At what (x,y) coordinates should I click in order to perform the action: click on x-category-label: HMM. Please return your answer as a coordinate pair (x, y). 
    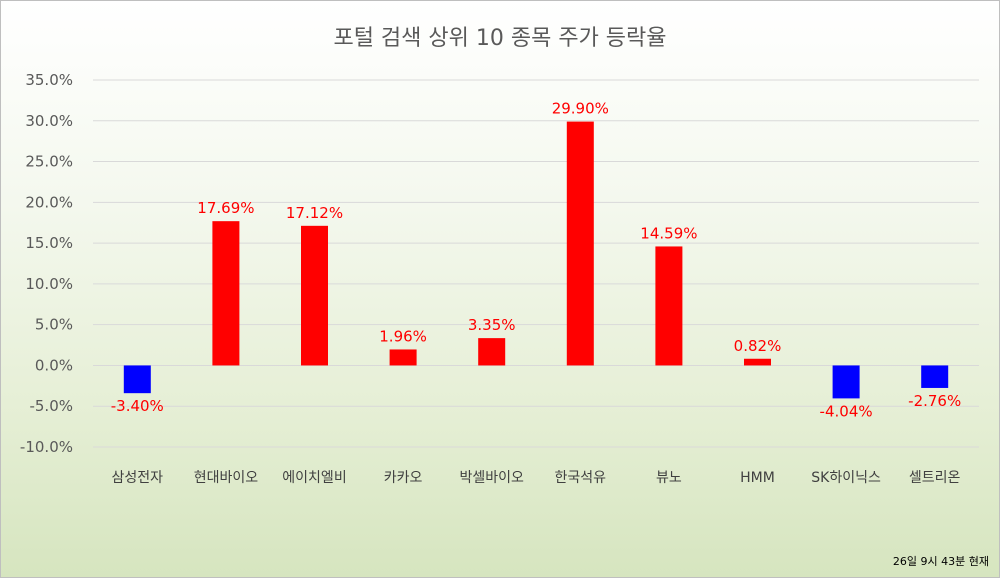
    Looking at the image, I should click on (757, 478).